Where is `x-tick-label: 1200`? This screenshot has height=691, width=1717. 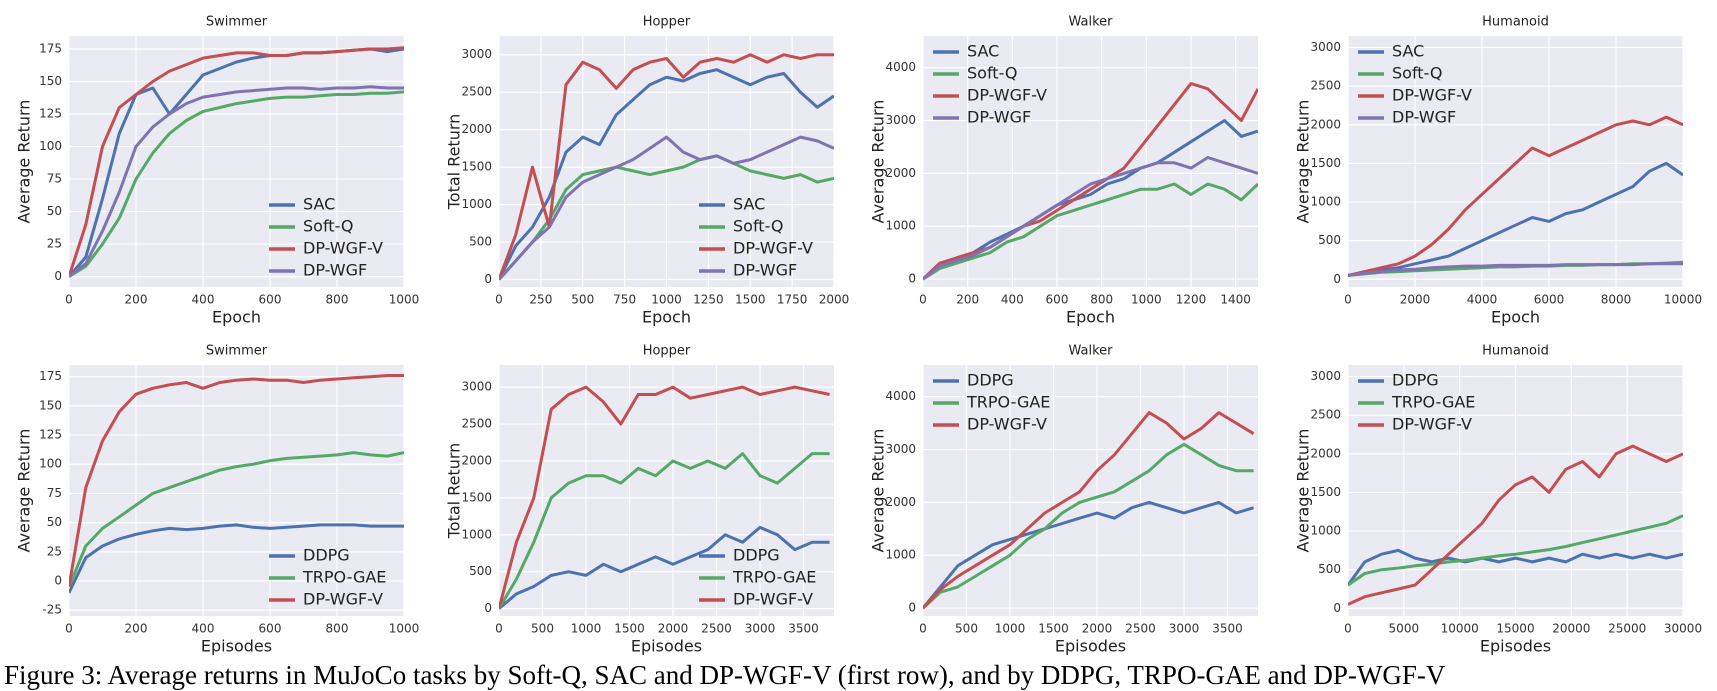 x-tick-label: 1200 is located at coordinates (1191, 300).